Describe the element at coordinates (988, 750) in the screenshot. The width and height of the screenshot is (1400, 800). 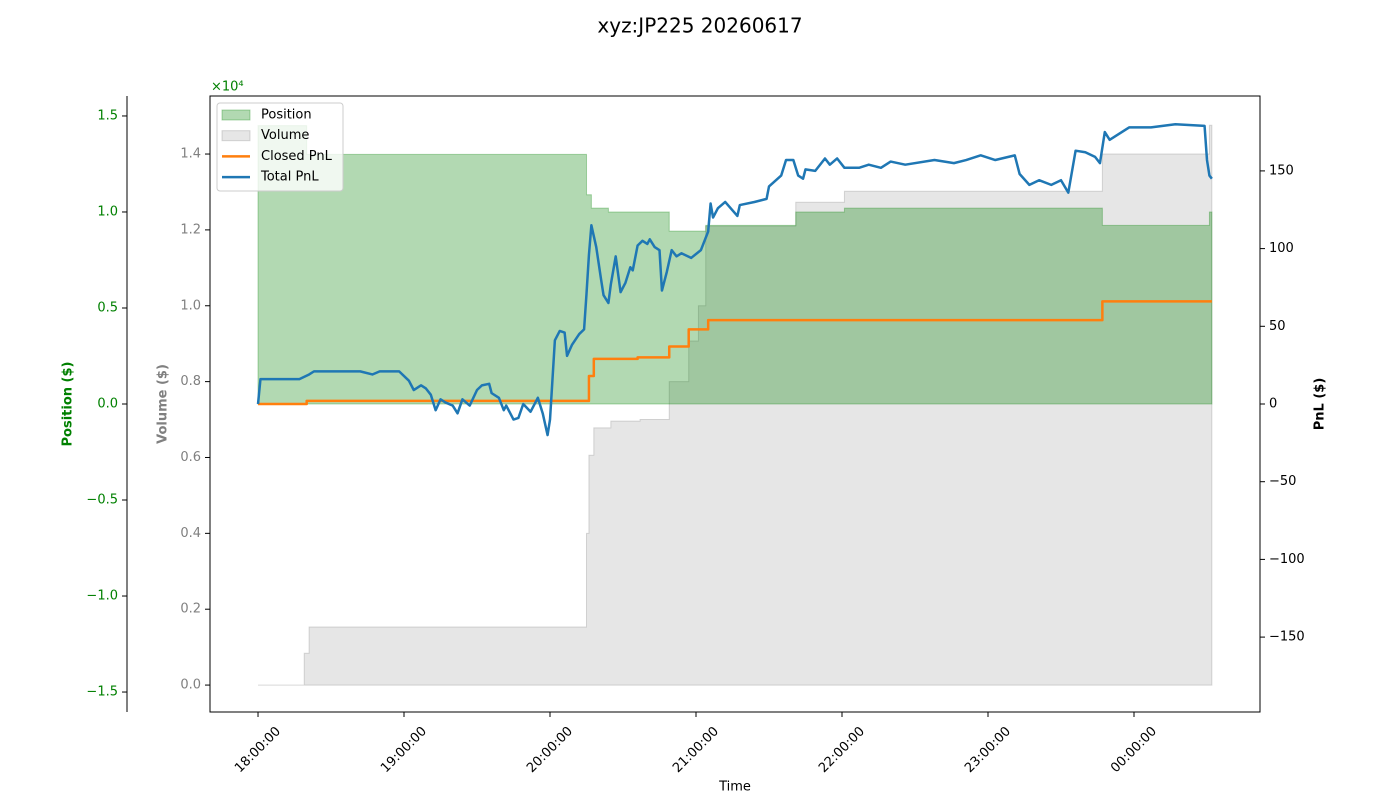
I see `x-tick-label: 23:00:00` at that location.